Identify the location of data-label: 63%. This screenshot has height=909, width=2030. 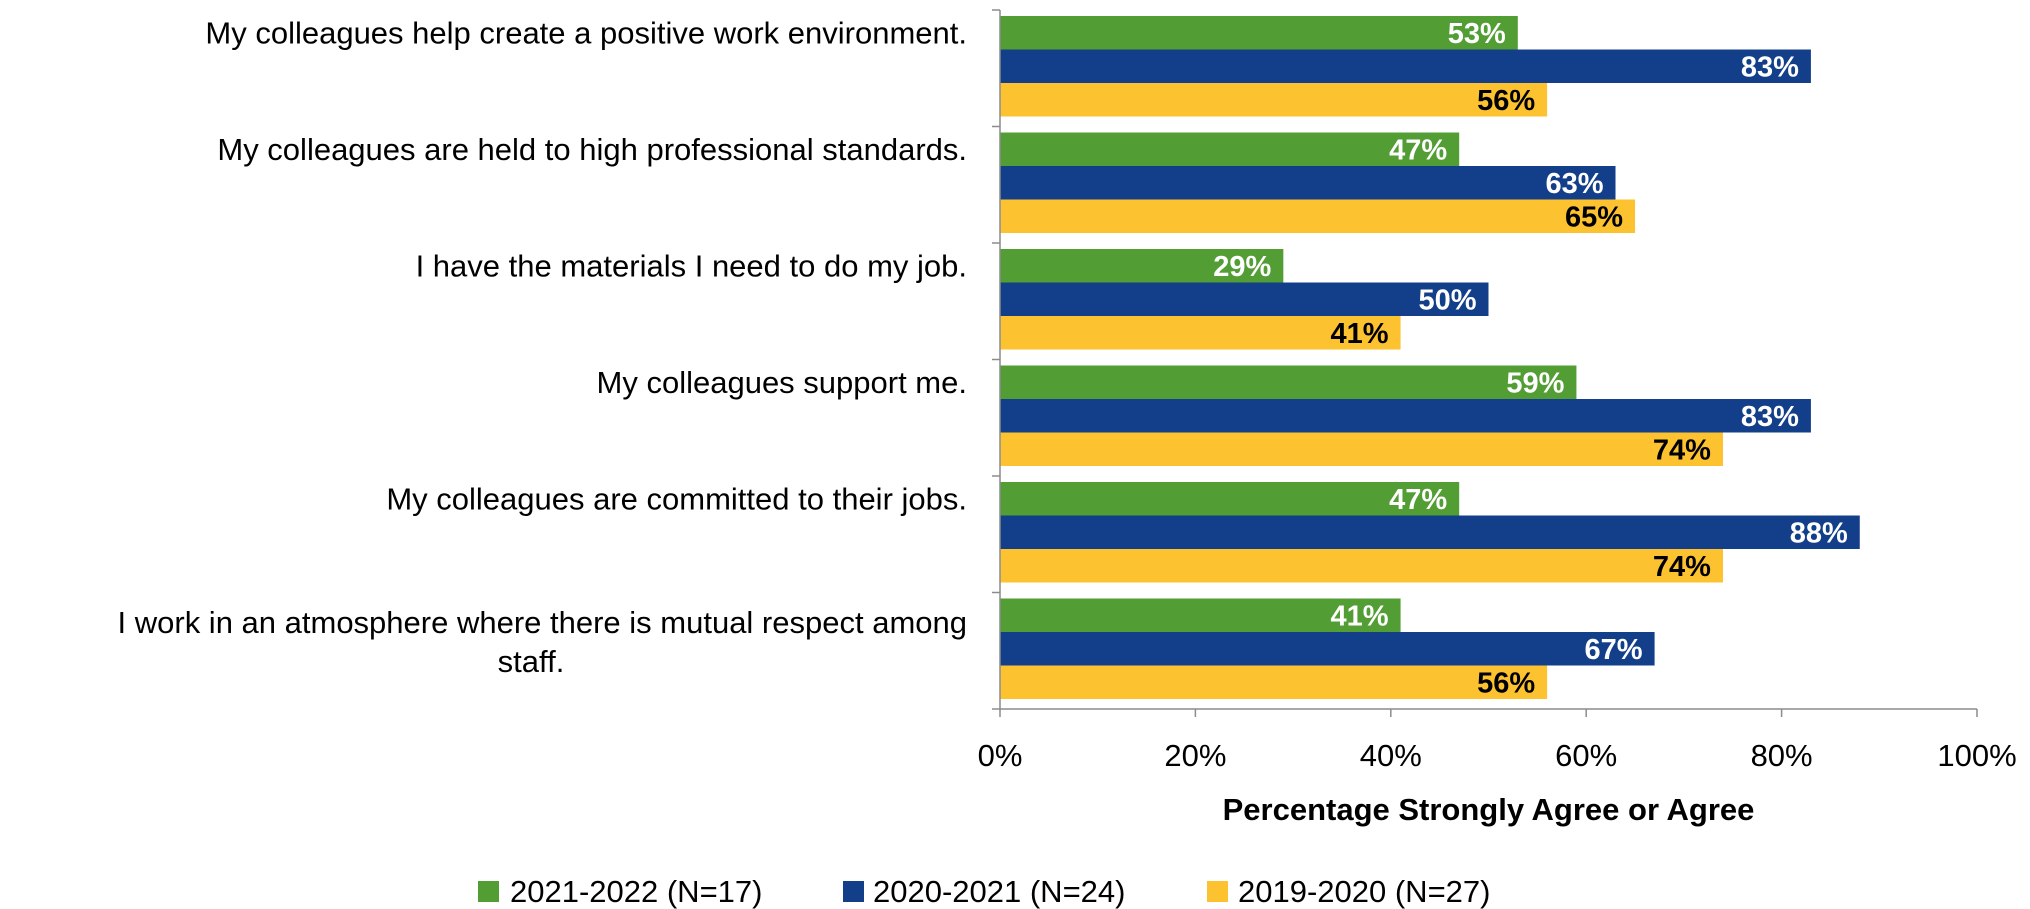
(1574, 184).